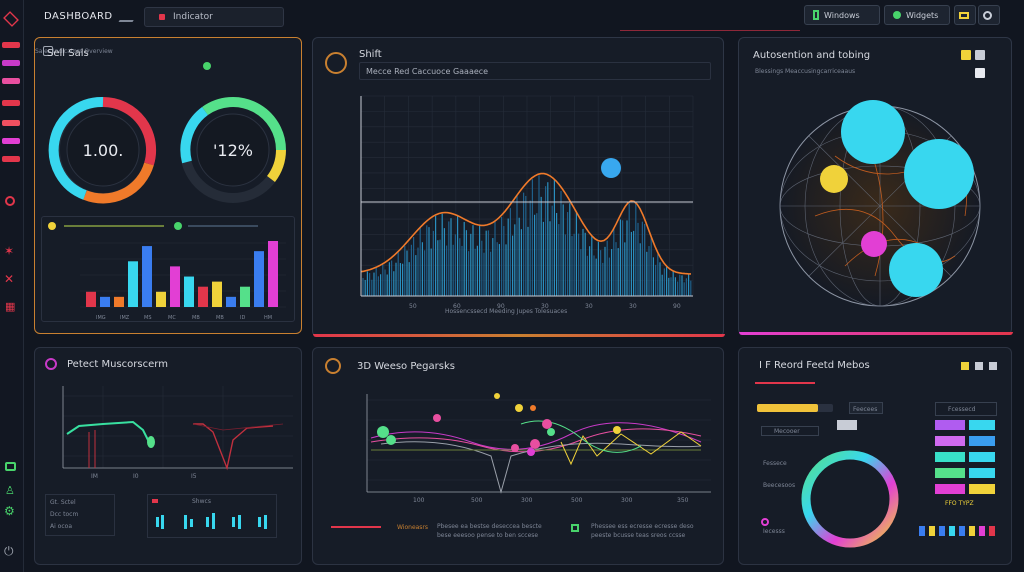  Describe the element at coordinates (9, 251) in the screenshot. I see `star-icon: ✶` at that location.